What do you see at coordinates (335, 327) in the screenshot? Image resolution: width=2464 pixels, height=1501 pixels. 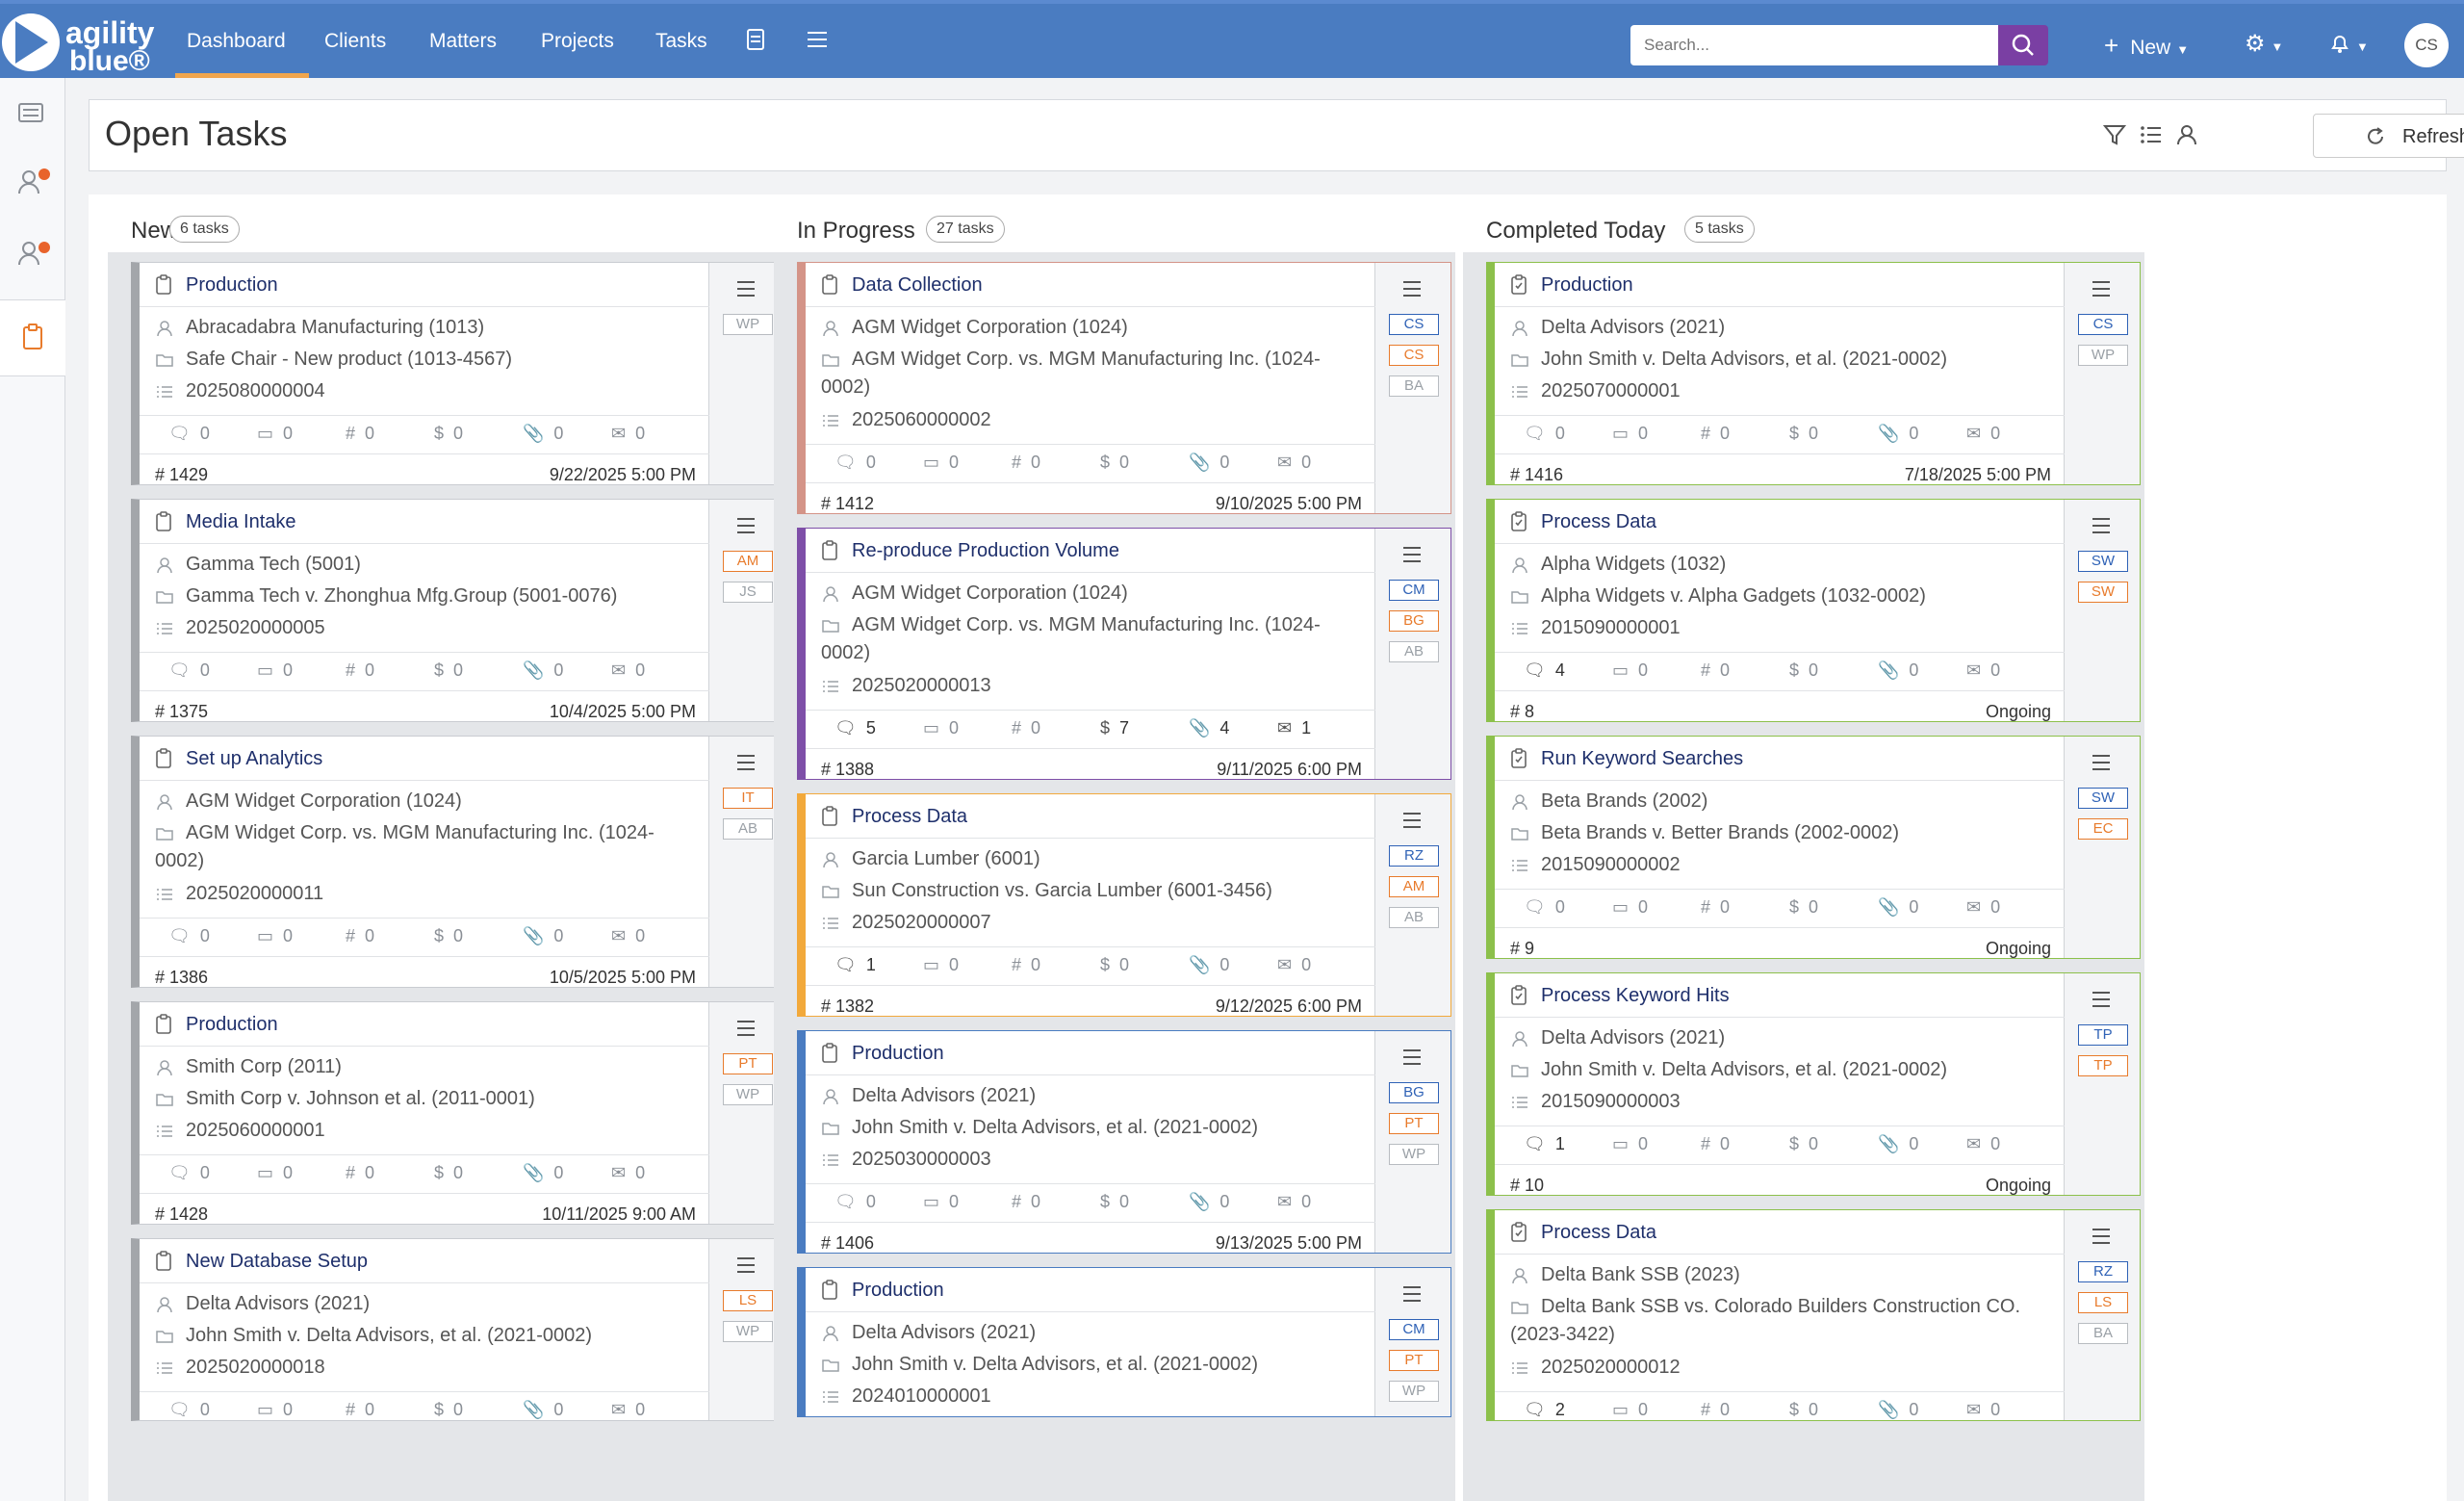 I see `card-client: Abracadabra Manufacturing (1013)` at bounding box center [335, 327].